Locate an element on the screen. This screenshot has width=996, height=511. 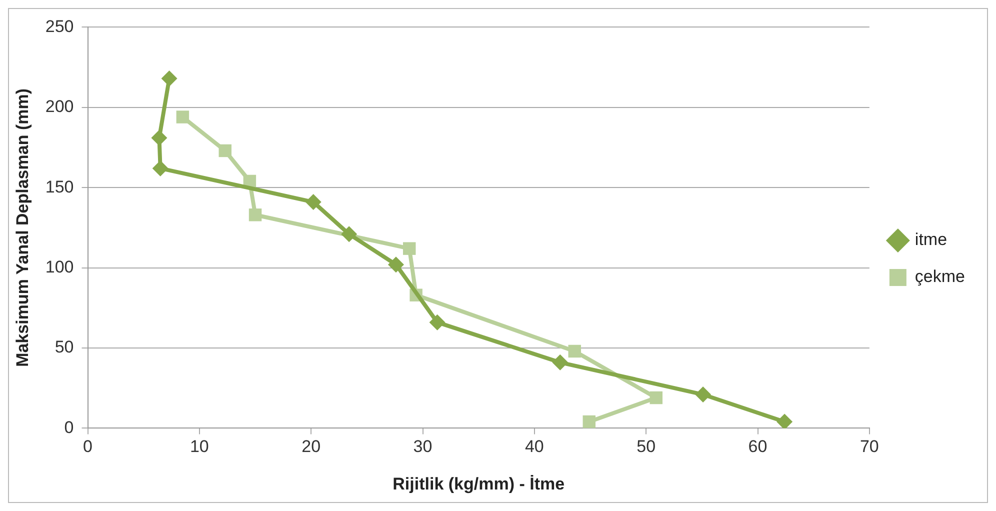
y-tick-label: 0 is located at coordinates (69, 427).